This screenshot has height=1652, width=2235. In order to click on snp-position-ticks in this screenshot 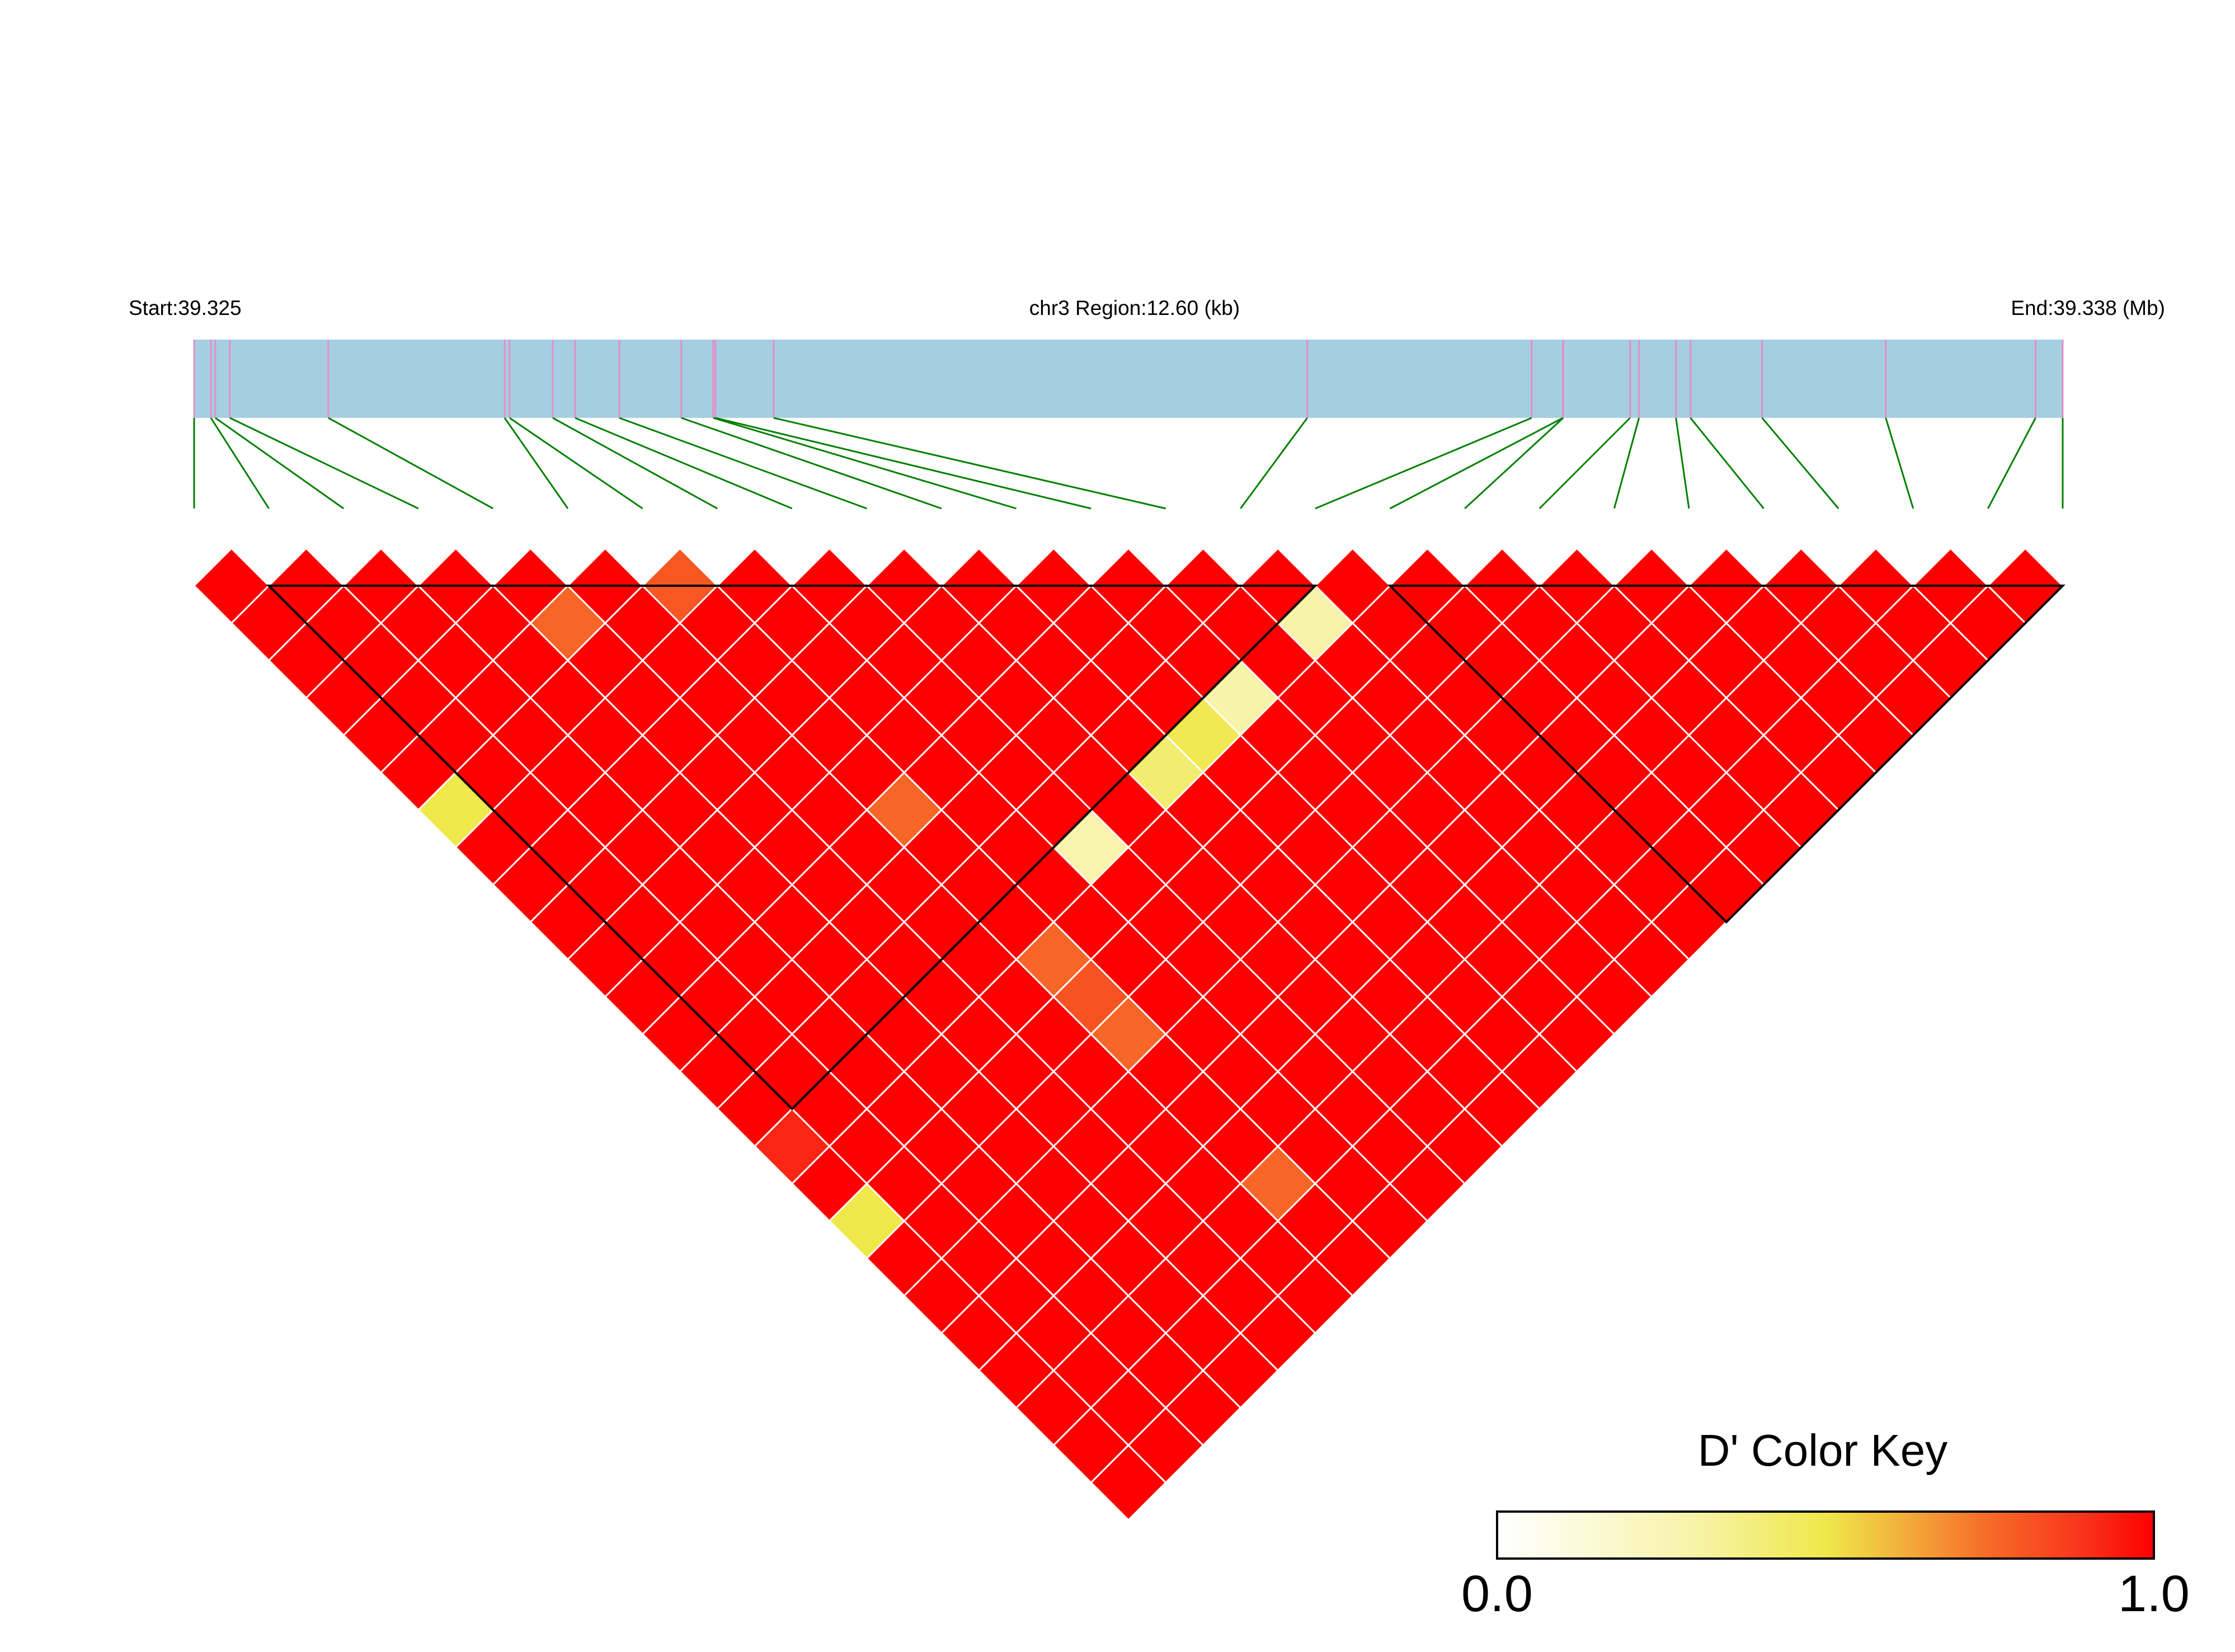, I will do `click(1128, 379)`.